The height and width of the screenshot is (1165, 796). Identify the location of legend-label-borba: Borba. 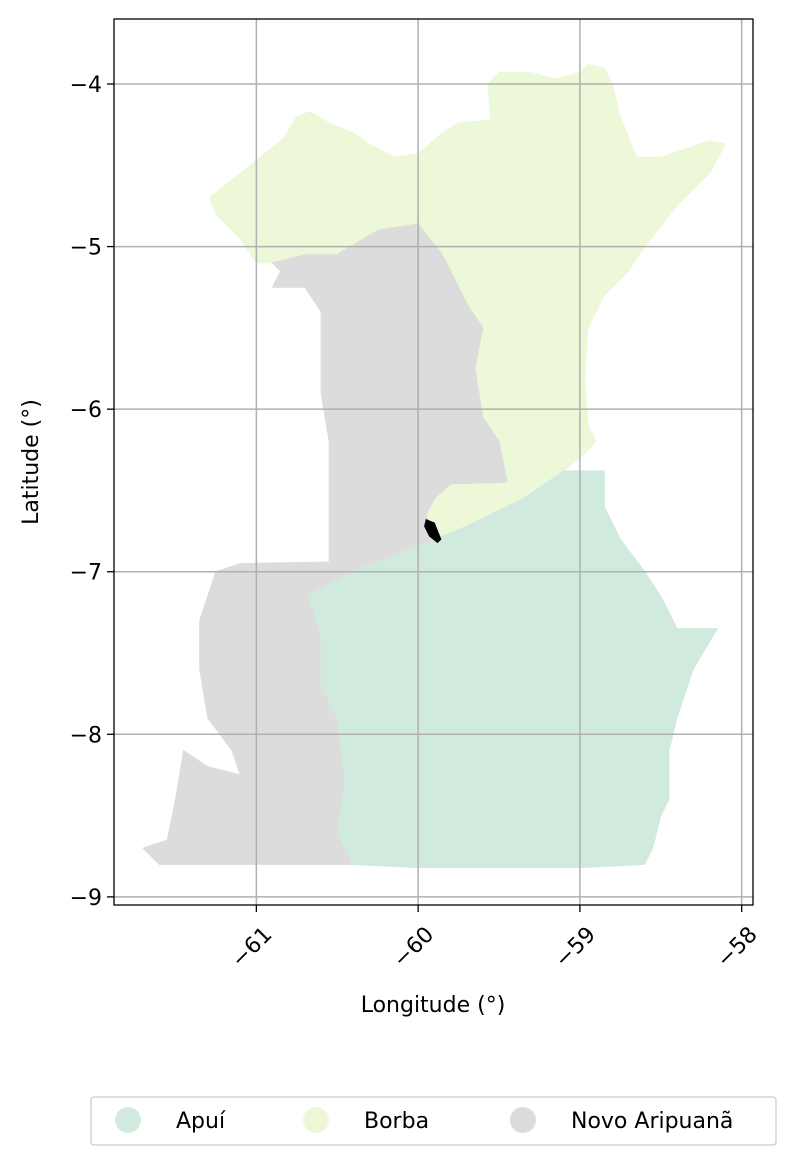
(396, 1121).